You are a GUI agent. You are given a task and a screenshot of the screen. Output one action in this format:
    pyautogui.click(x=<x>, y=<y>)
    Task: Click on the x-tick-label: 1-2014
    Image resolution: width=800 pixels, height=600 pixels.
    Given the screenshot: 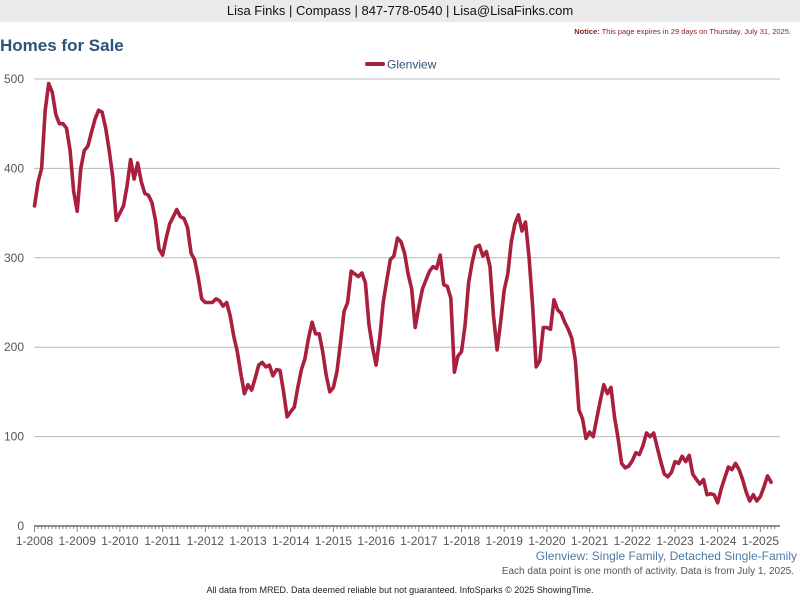 What is the action you would take?
    pyautogui.click(x=291, y=541)
    